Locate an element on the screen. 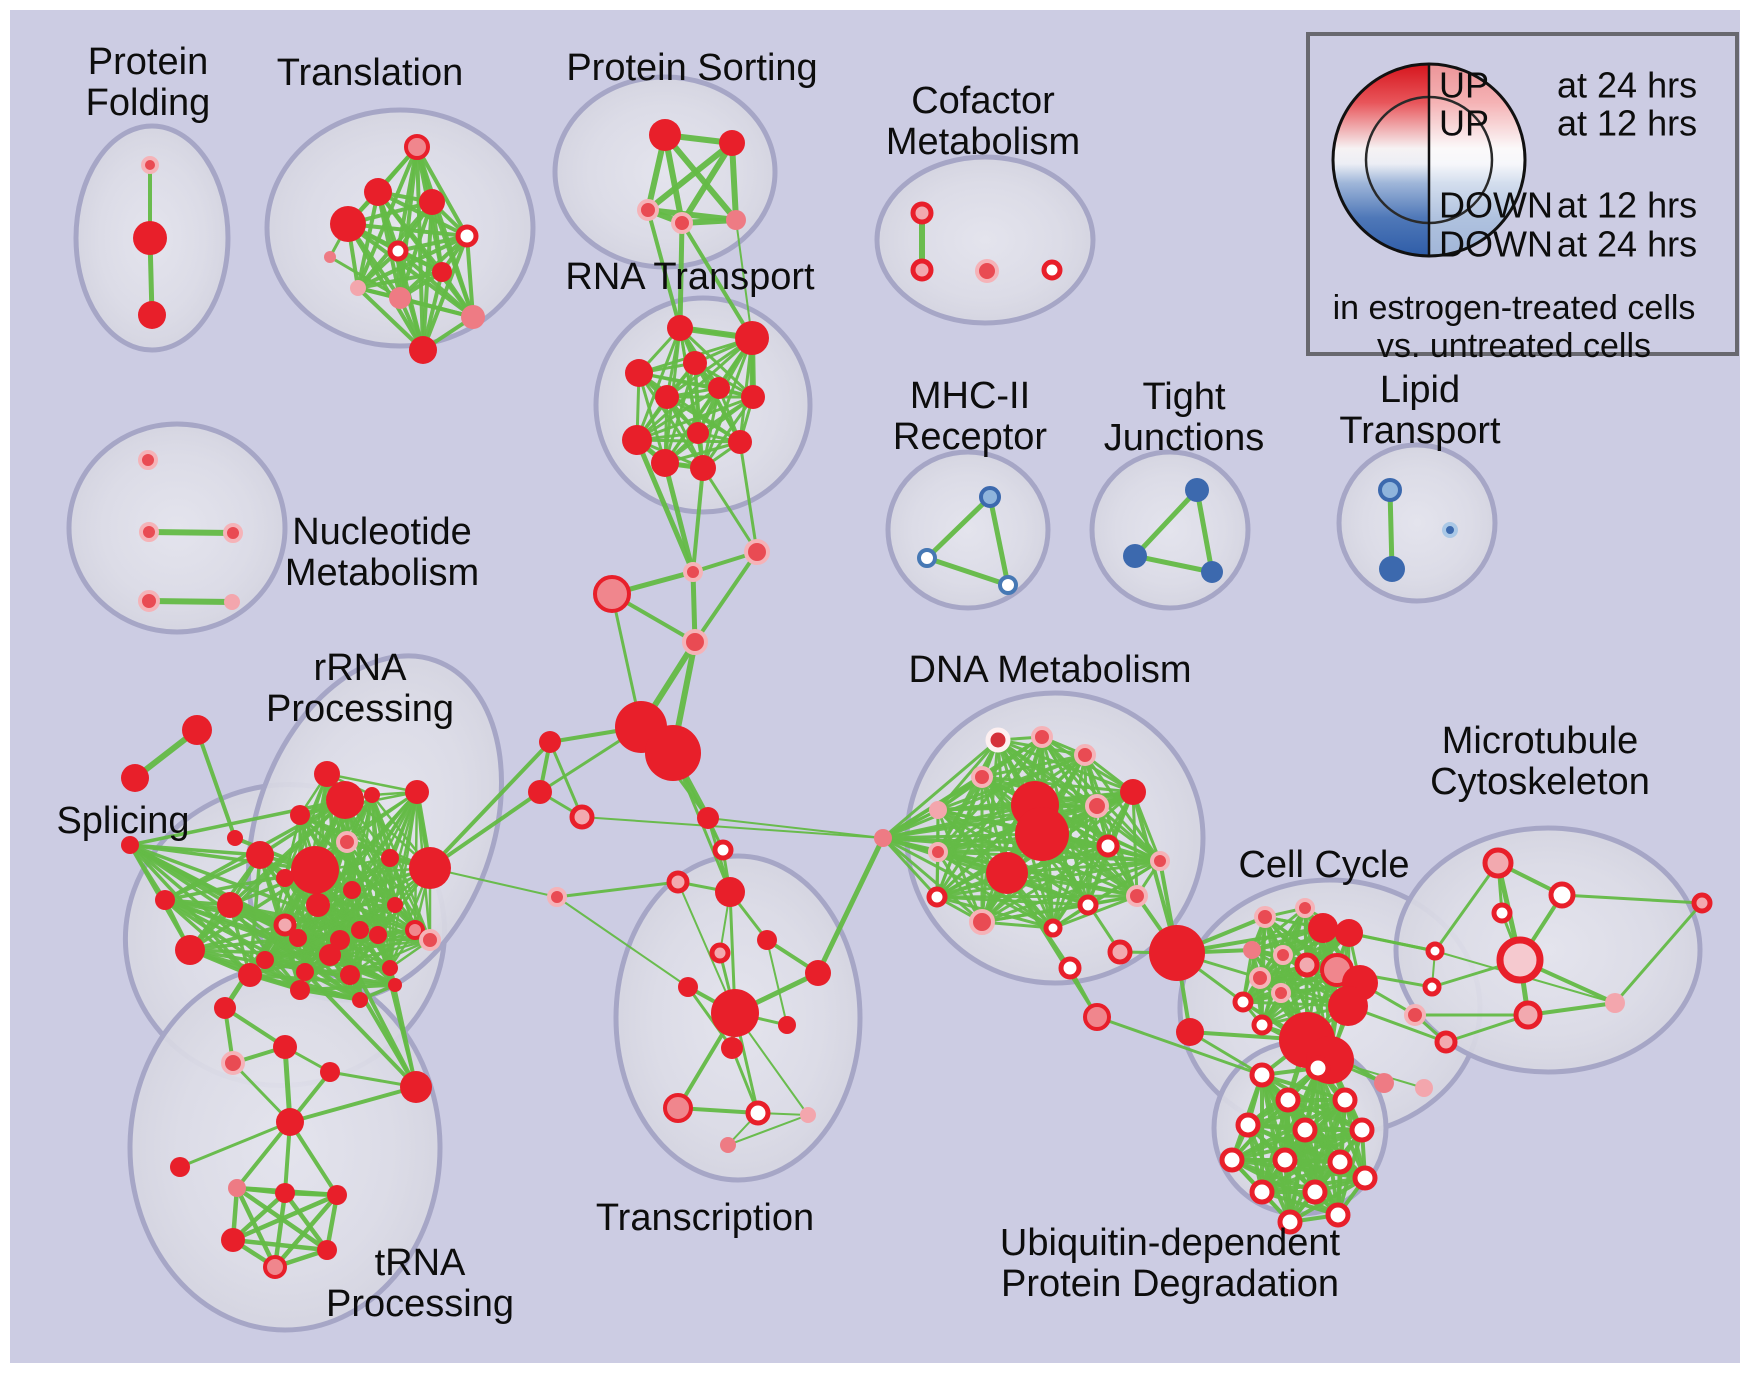  cluster-label-mhc: Receptor is located at coordinates (970, 437).